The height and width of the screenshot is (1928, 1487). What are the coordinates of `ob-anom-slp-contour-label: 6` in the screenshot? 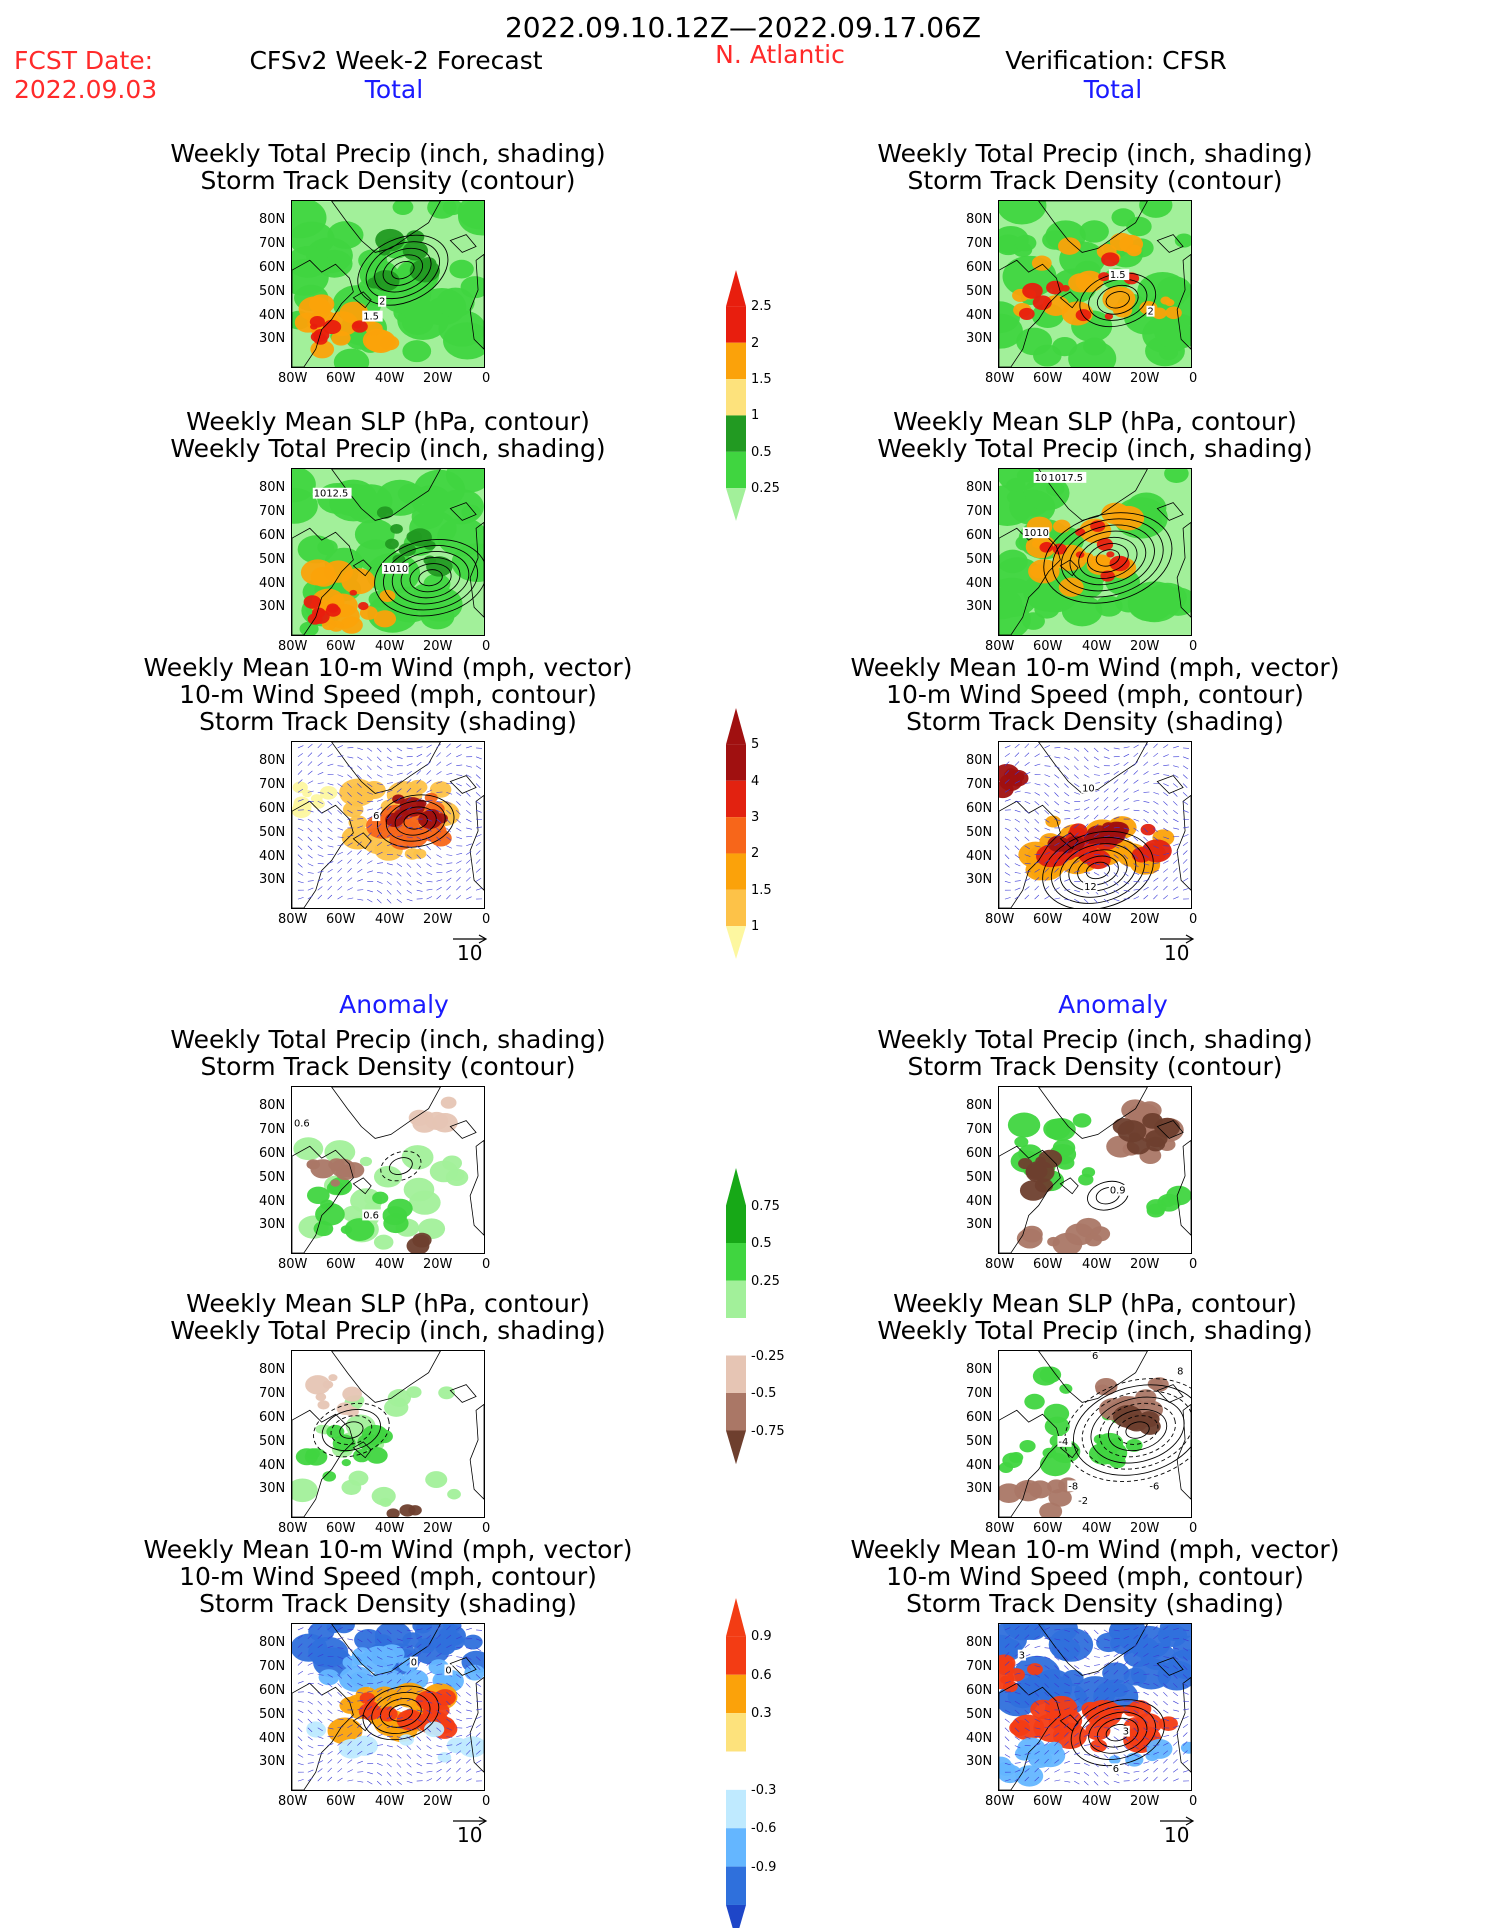 It's located at (1095, 1356).